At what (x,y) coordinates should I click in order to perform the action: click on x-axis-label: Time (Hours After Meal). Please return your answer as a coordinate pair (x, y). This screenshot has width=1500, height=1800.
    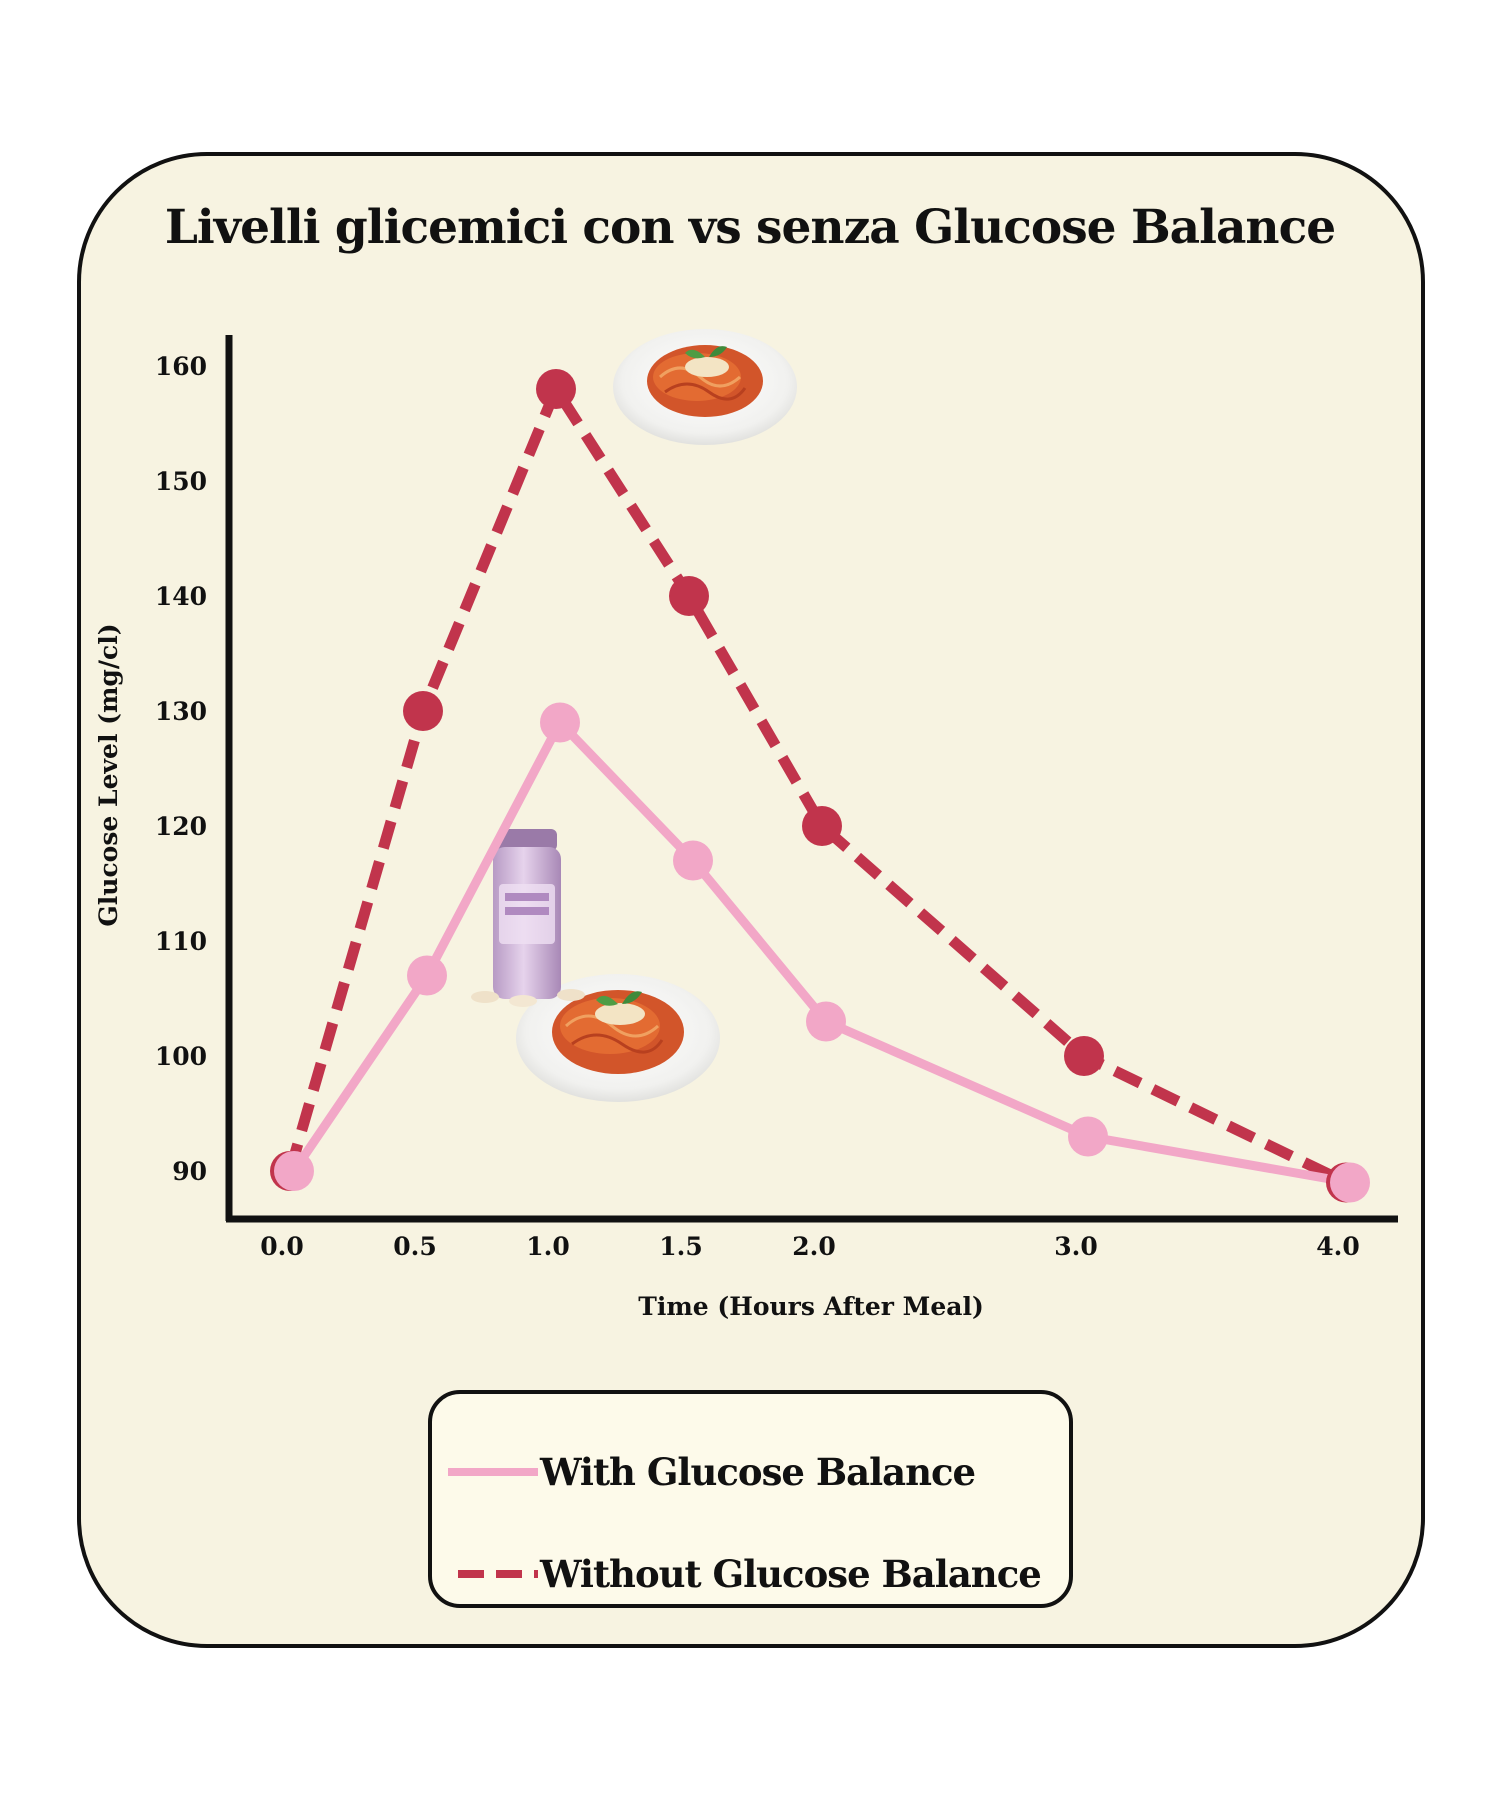
    Looking at the image, I should click on (811, 1306).